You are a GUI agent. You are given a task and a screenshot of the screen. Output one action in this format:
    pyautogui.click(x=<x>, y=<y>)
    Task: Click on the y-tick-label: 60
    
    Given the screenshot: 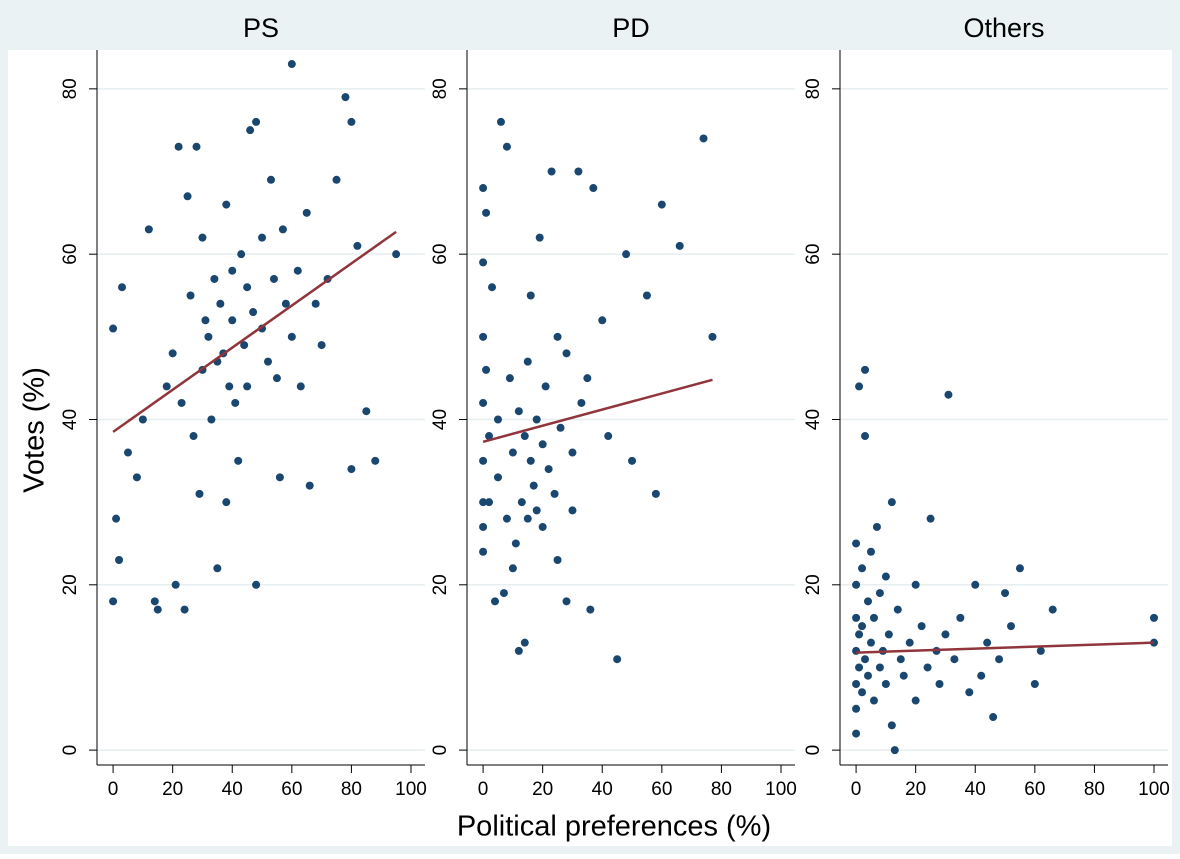 What is the action you would take?
    pyautogui.click(x=813, y=254)
    